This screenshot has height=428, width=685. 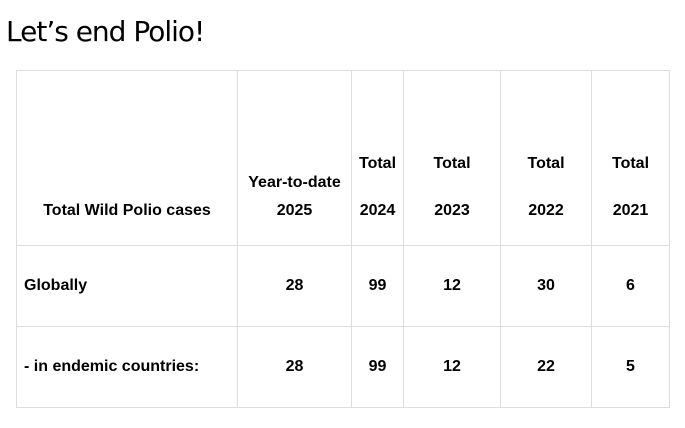 I want to click on header-total-2022: Total 2022, so click(x=546, y=158).